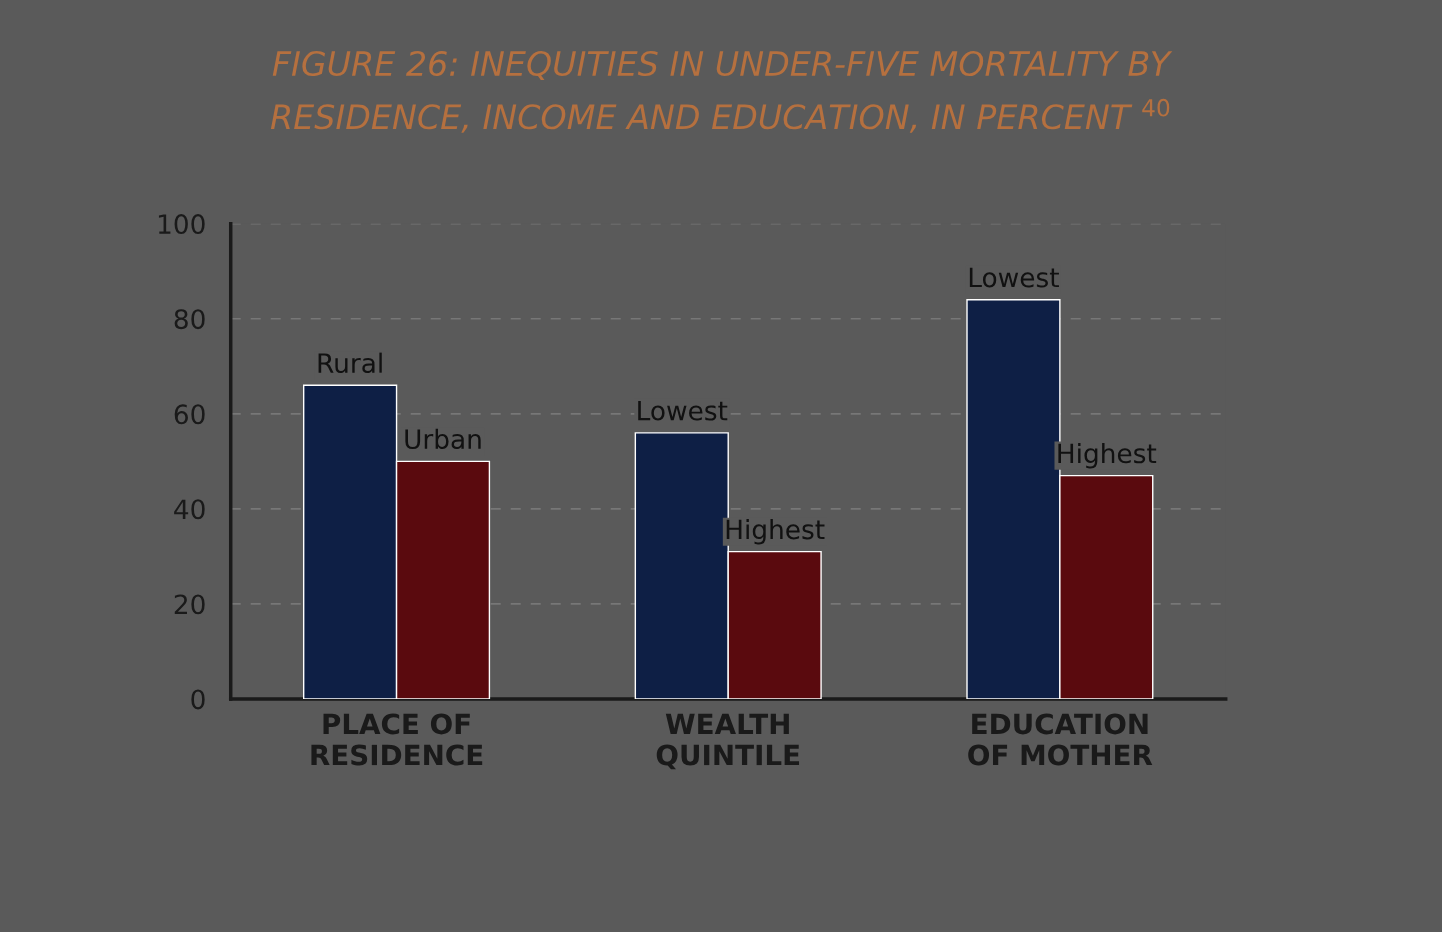  I want to click on y-tick-label: 0, so click(198, 699).